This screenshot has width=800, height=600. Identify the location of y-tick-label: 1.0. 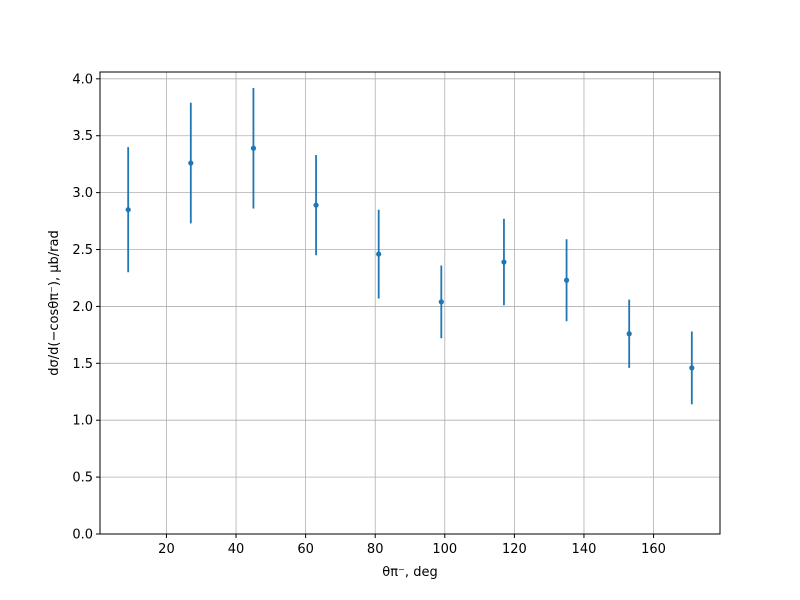
(82, 421).